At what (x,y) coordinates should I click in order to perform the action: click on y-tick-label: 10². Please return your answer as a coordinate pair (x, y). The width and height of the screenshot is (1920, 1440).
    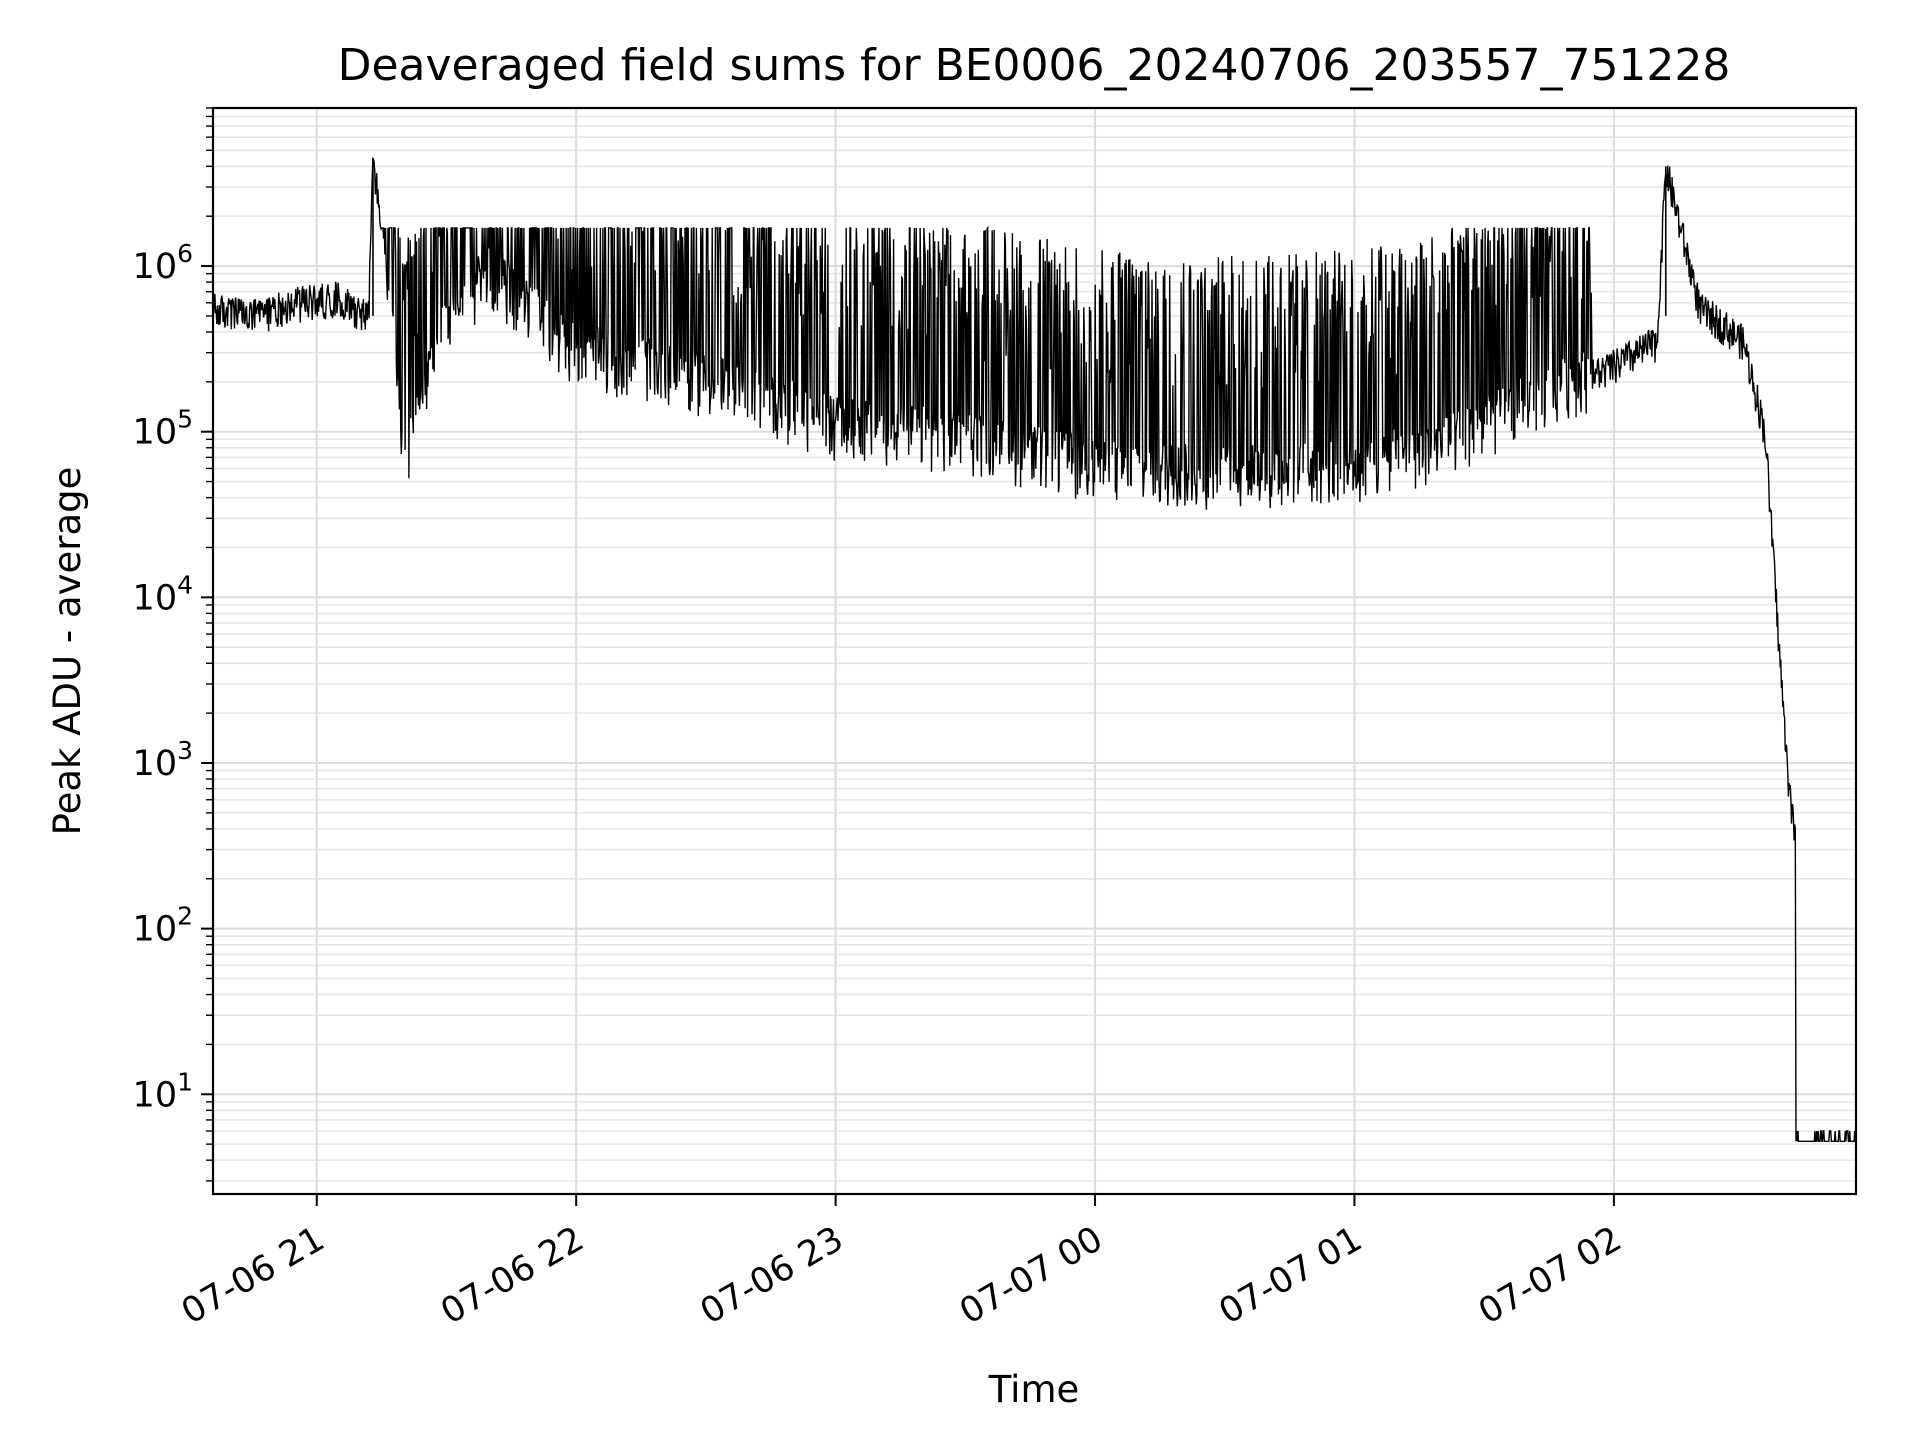
    Looking at the image, I should click on (163, 926).